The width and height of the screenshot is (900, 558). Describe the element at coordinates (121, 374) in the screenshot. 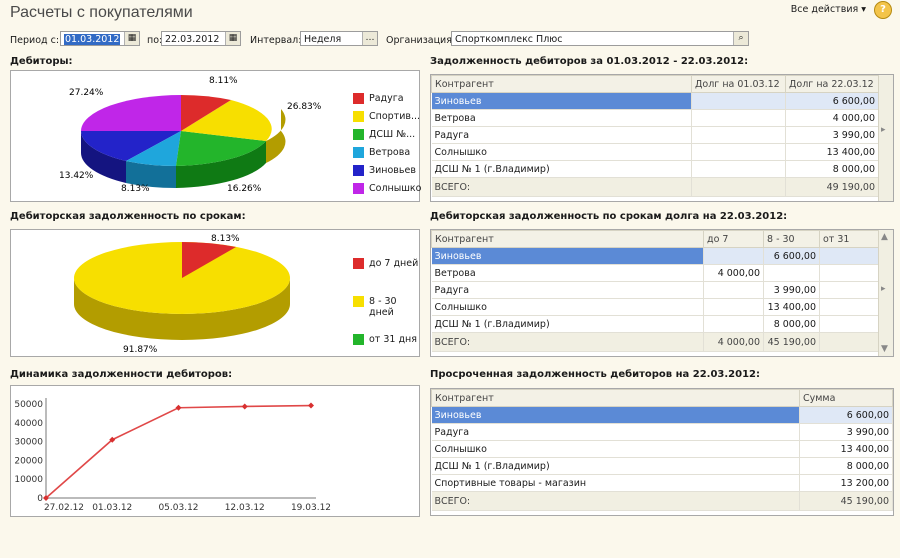

I see `dynamics-title: Динамика задолженности дебиторов:` at that location.